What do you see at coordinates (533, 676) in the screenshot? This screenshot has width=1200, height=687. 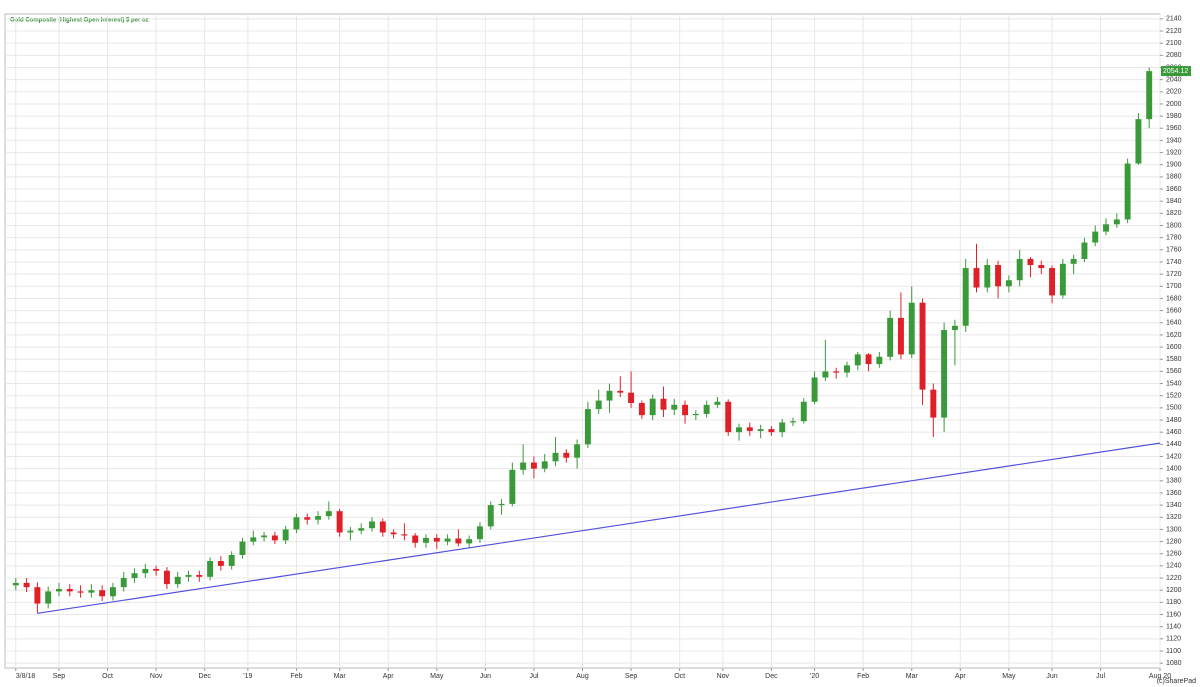 I see `x-tick-label: Jul` at bounding box center [533, 676].